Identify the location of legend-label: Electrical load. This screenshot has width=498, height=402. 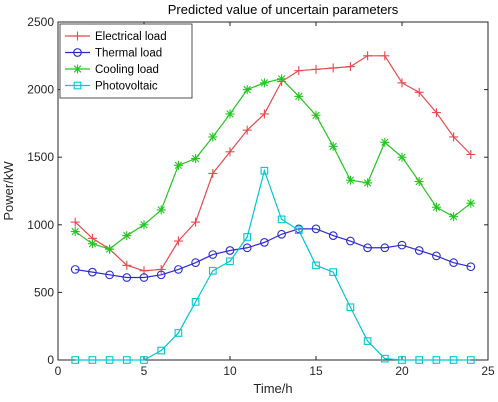
(131, 37).